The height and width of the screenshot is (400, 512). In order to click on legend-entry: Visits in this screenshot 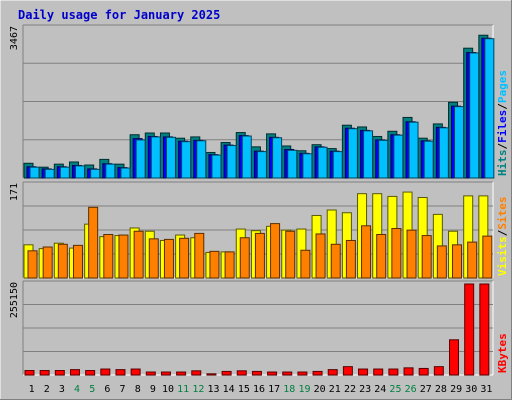, I will do `click(502, 256)`.